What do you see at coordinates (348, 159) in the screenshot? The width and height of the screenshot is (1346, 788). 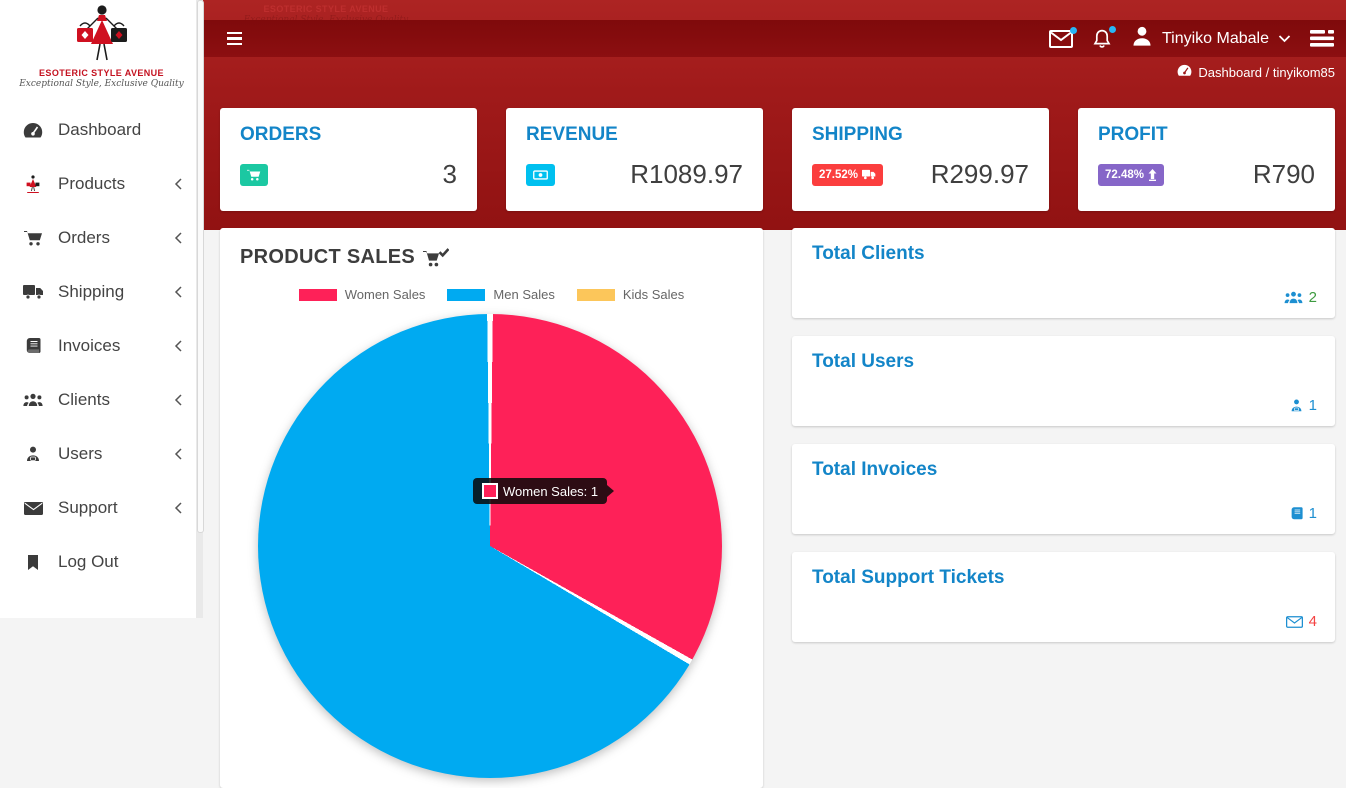 I see `stat-card-orders: ORDERS 3` at bounding box center [348, 159].